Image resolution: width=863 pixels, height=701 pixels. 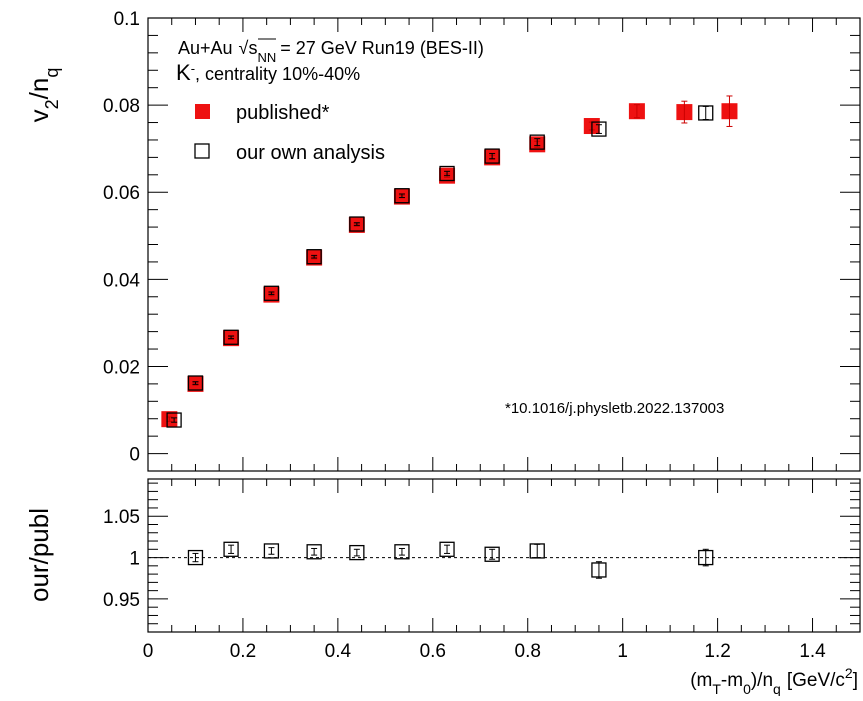 What do you see at coordinates (127, 19) in the screenshot?
I see `top-y-tick-label: 0.1` at bounding box center [127, 19].